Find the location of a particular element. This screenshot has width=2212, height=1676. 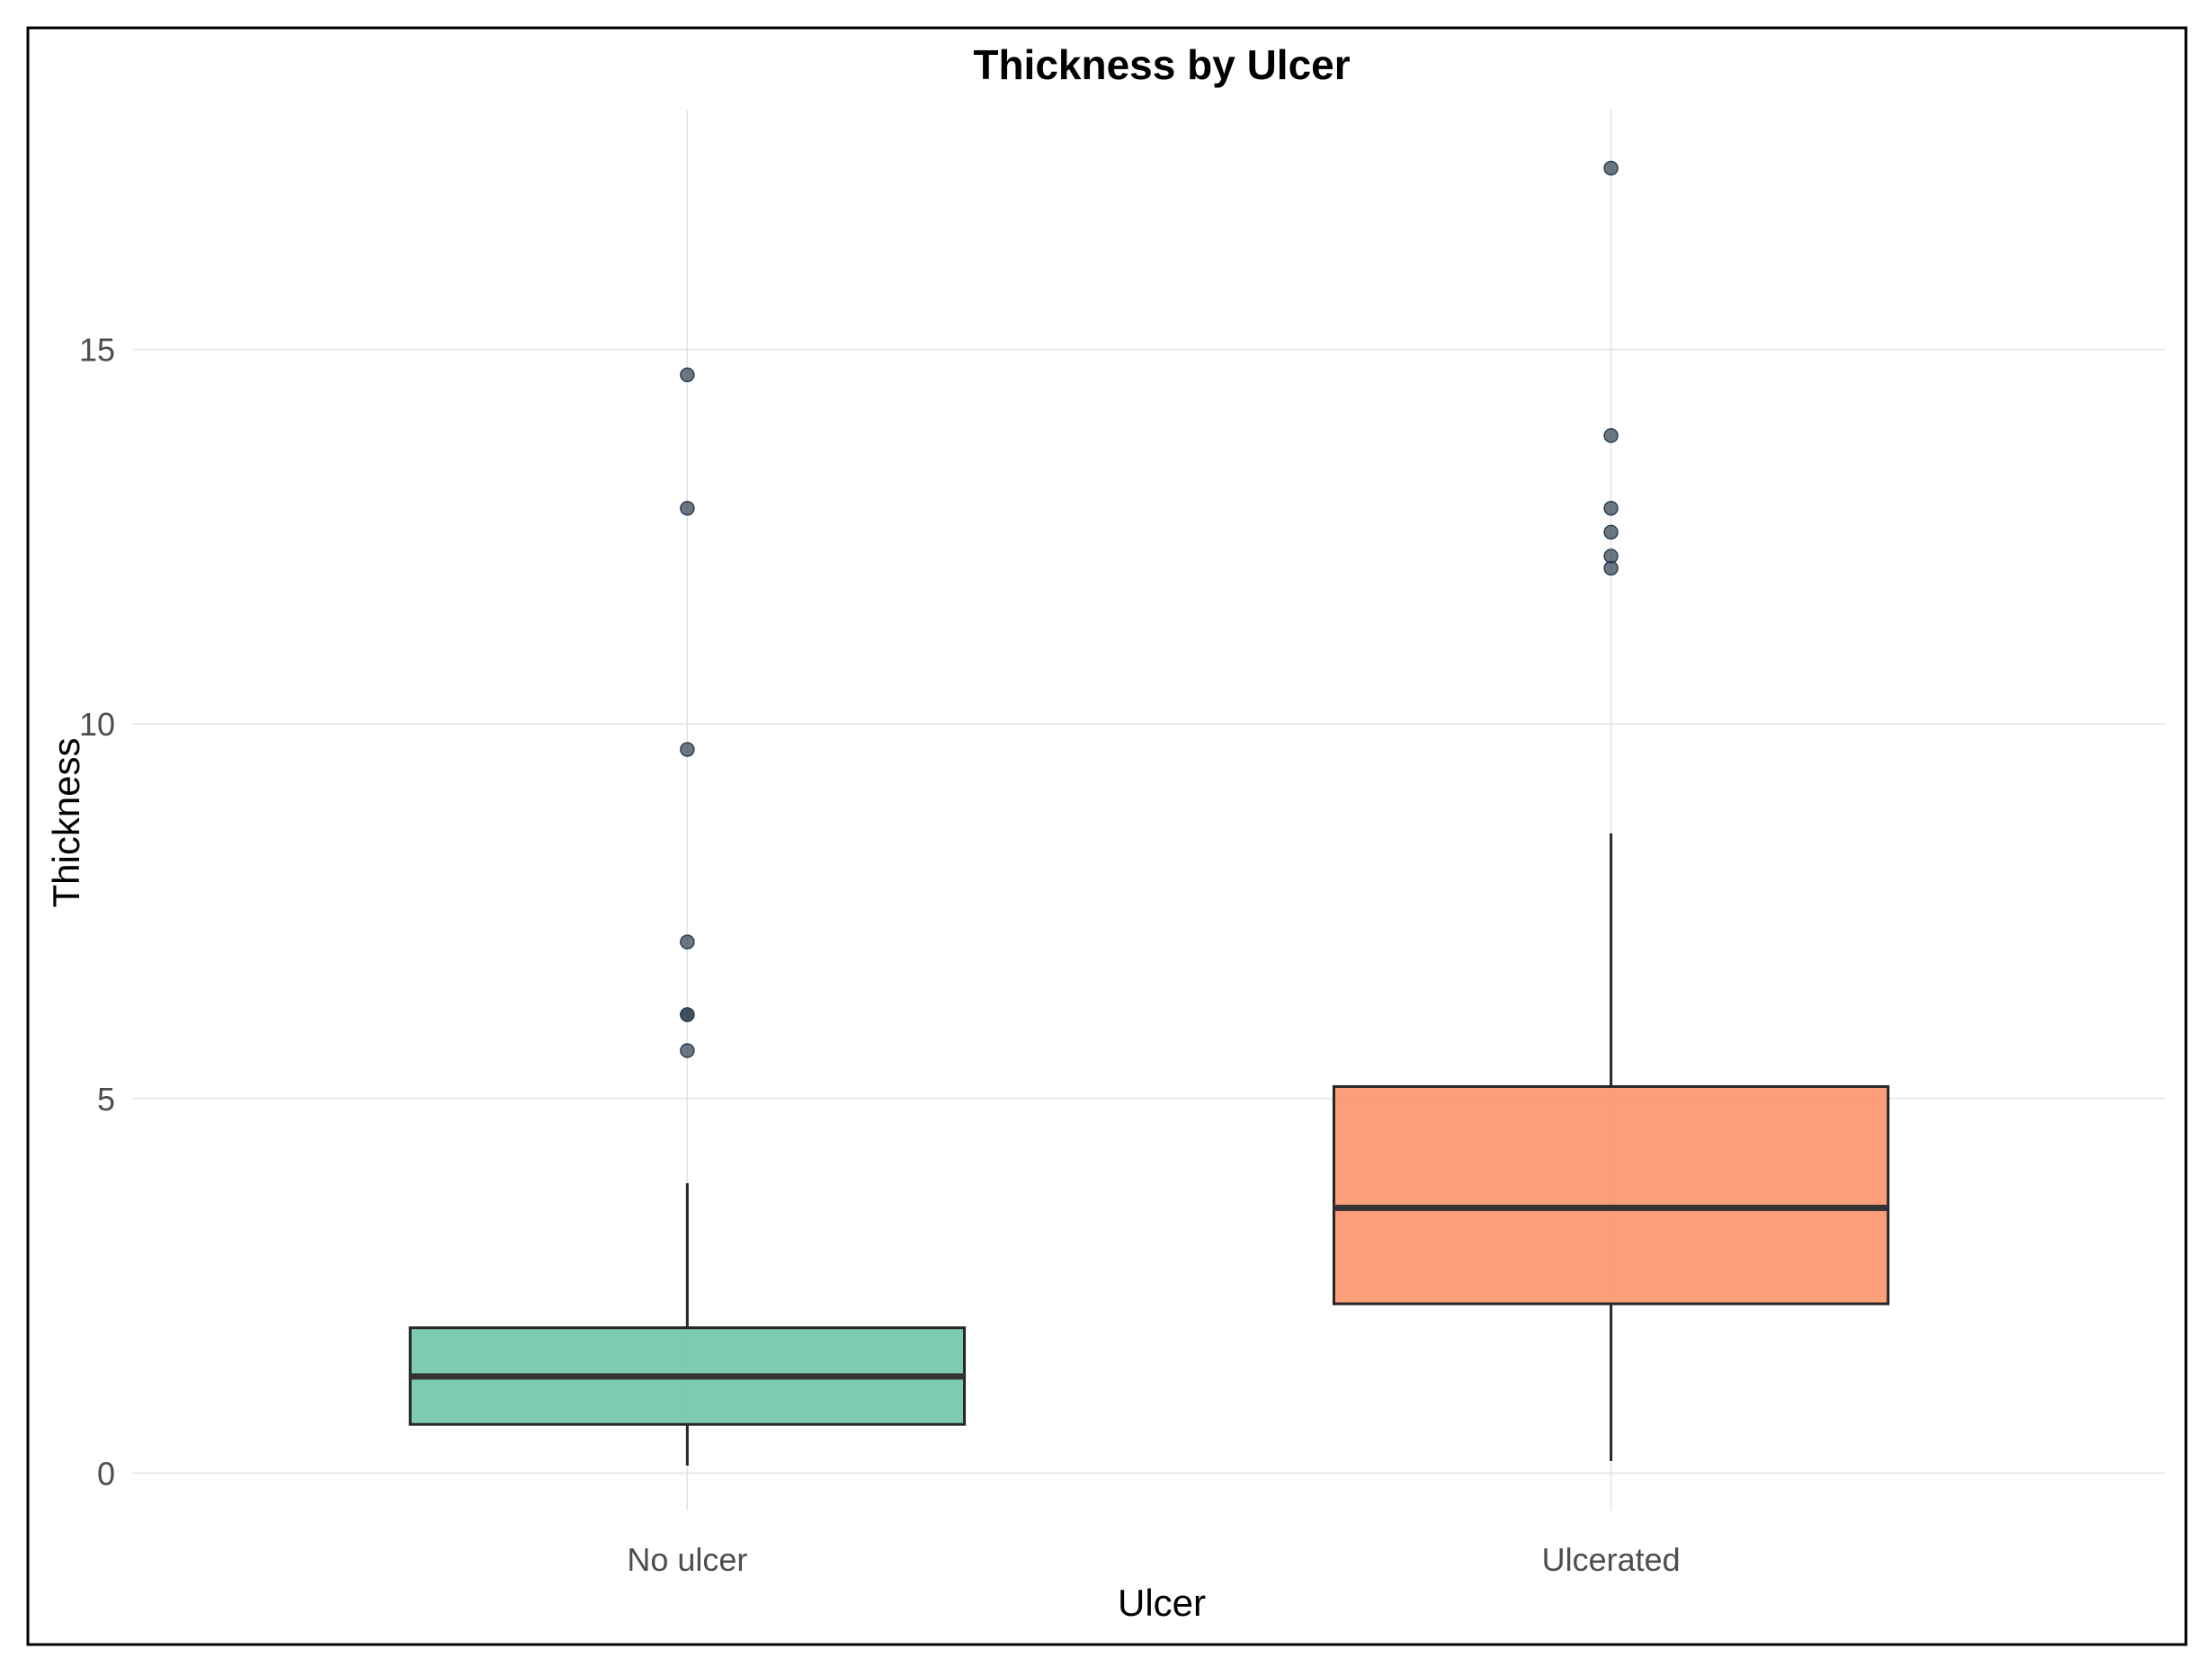

y-tick-label-1: 5 is located at coordinates (106, 1099).